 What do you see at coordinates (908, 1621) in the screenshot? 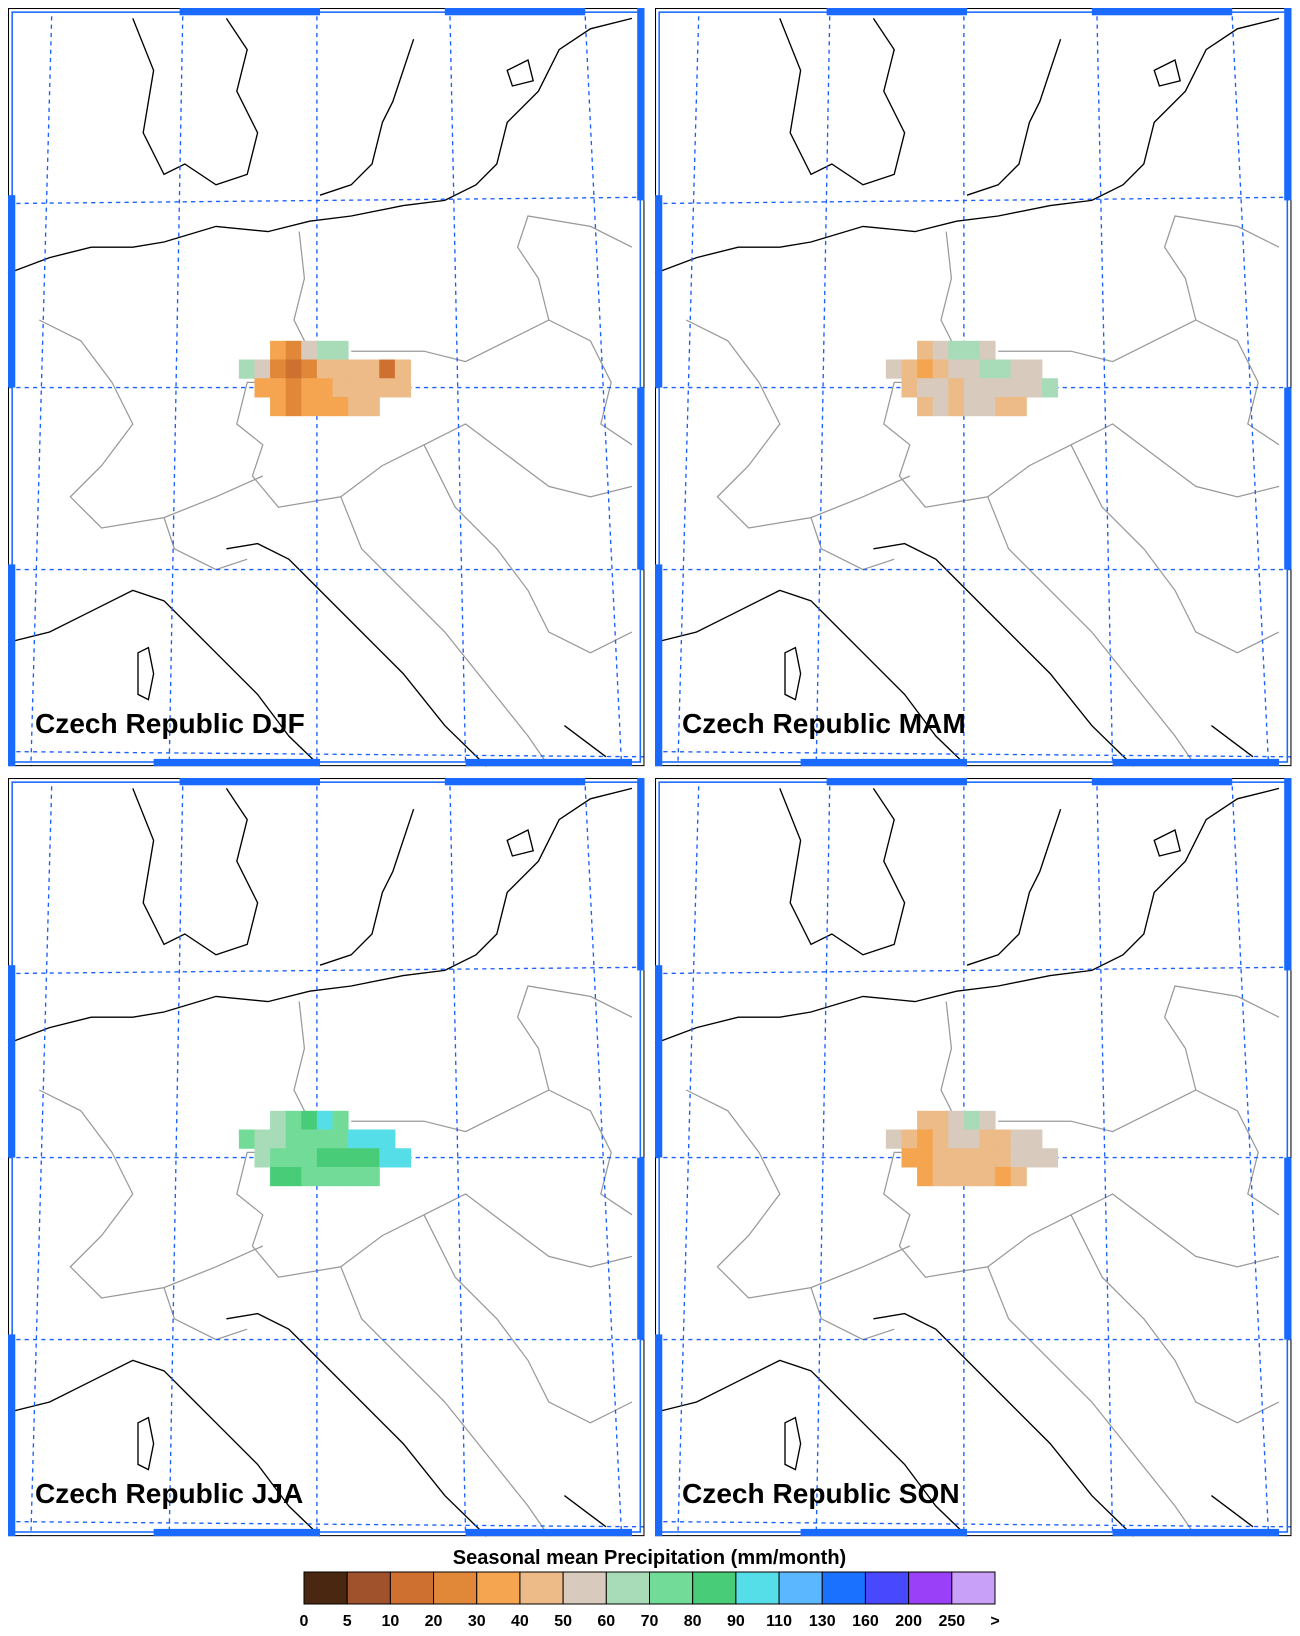
I see `colorbar-label: 200` at bounding box center [908, 1621].